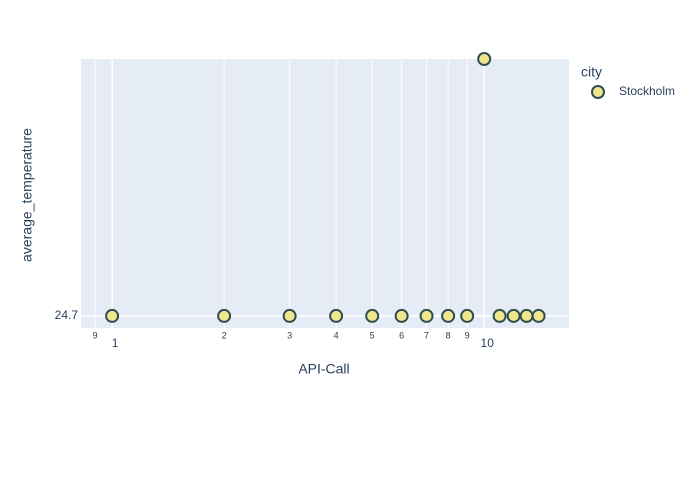  Describe the element at coordinates (115, 343) in the screenshot. I see `x-tick-label: 1` at that location.